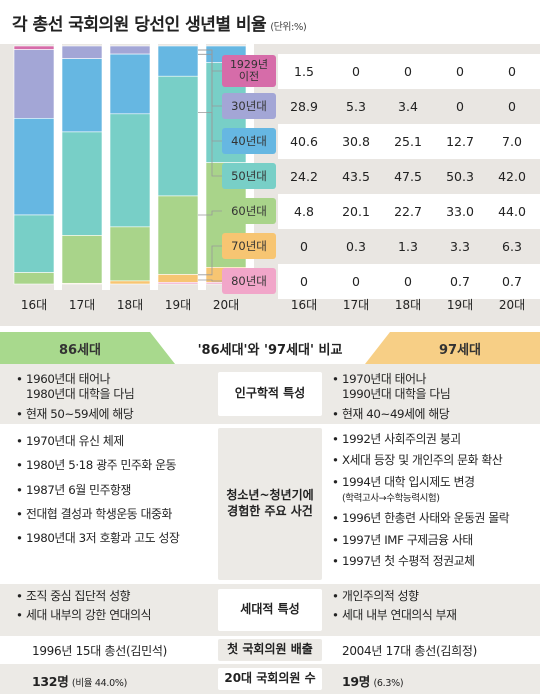  What do you see at coordinates (82, 305) in the screenshot?
I see `bar-category-label: 17대` at bounding box center [82, 305].